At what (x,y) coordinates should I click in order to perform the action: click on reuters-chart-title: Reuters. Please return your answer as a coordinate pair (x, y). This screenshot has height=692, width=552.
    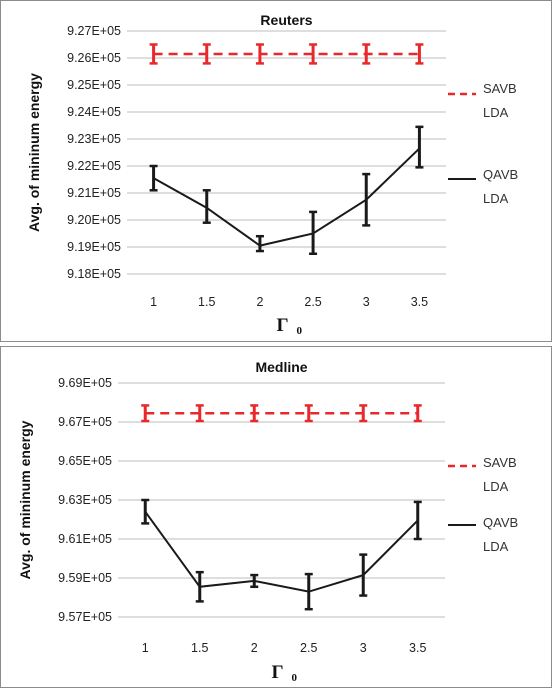
    Looking at the image, I should click on (286, 20).